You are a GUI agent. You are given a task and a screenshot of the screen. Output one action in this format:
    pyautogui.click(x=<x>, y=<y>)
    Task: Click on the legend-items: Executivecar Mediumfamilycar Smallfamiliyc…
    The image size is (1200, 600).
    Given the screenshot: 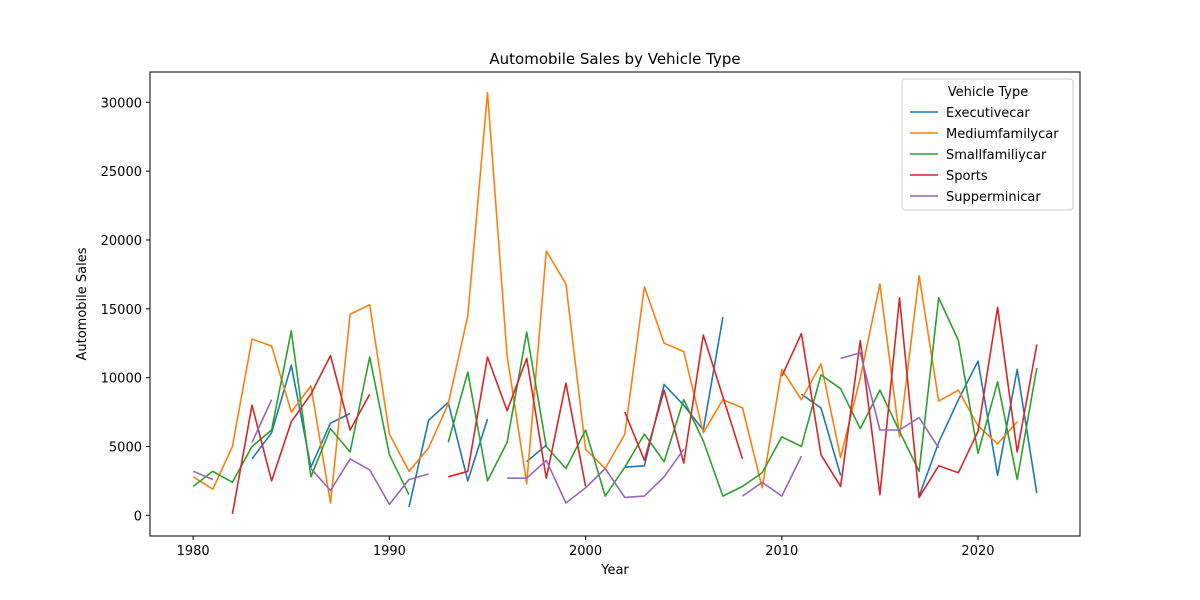 What is the action you would take?
    pyautogui.click(x=984, y=155)
    